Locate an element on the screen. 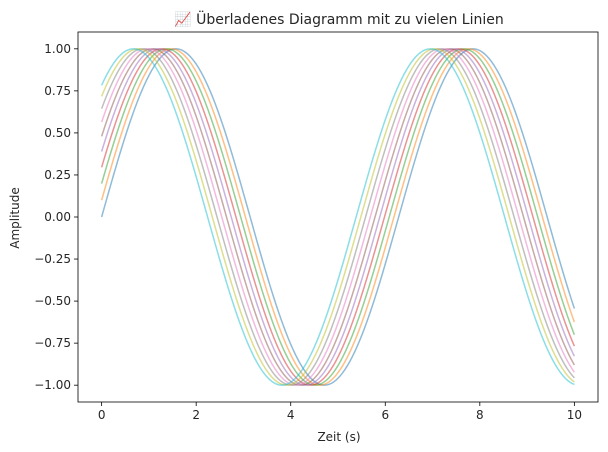 The width and height of the screenshot is (608, 452). y-tick-label: 0.00 is located at coordinates (57, 217).